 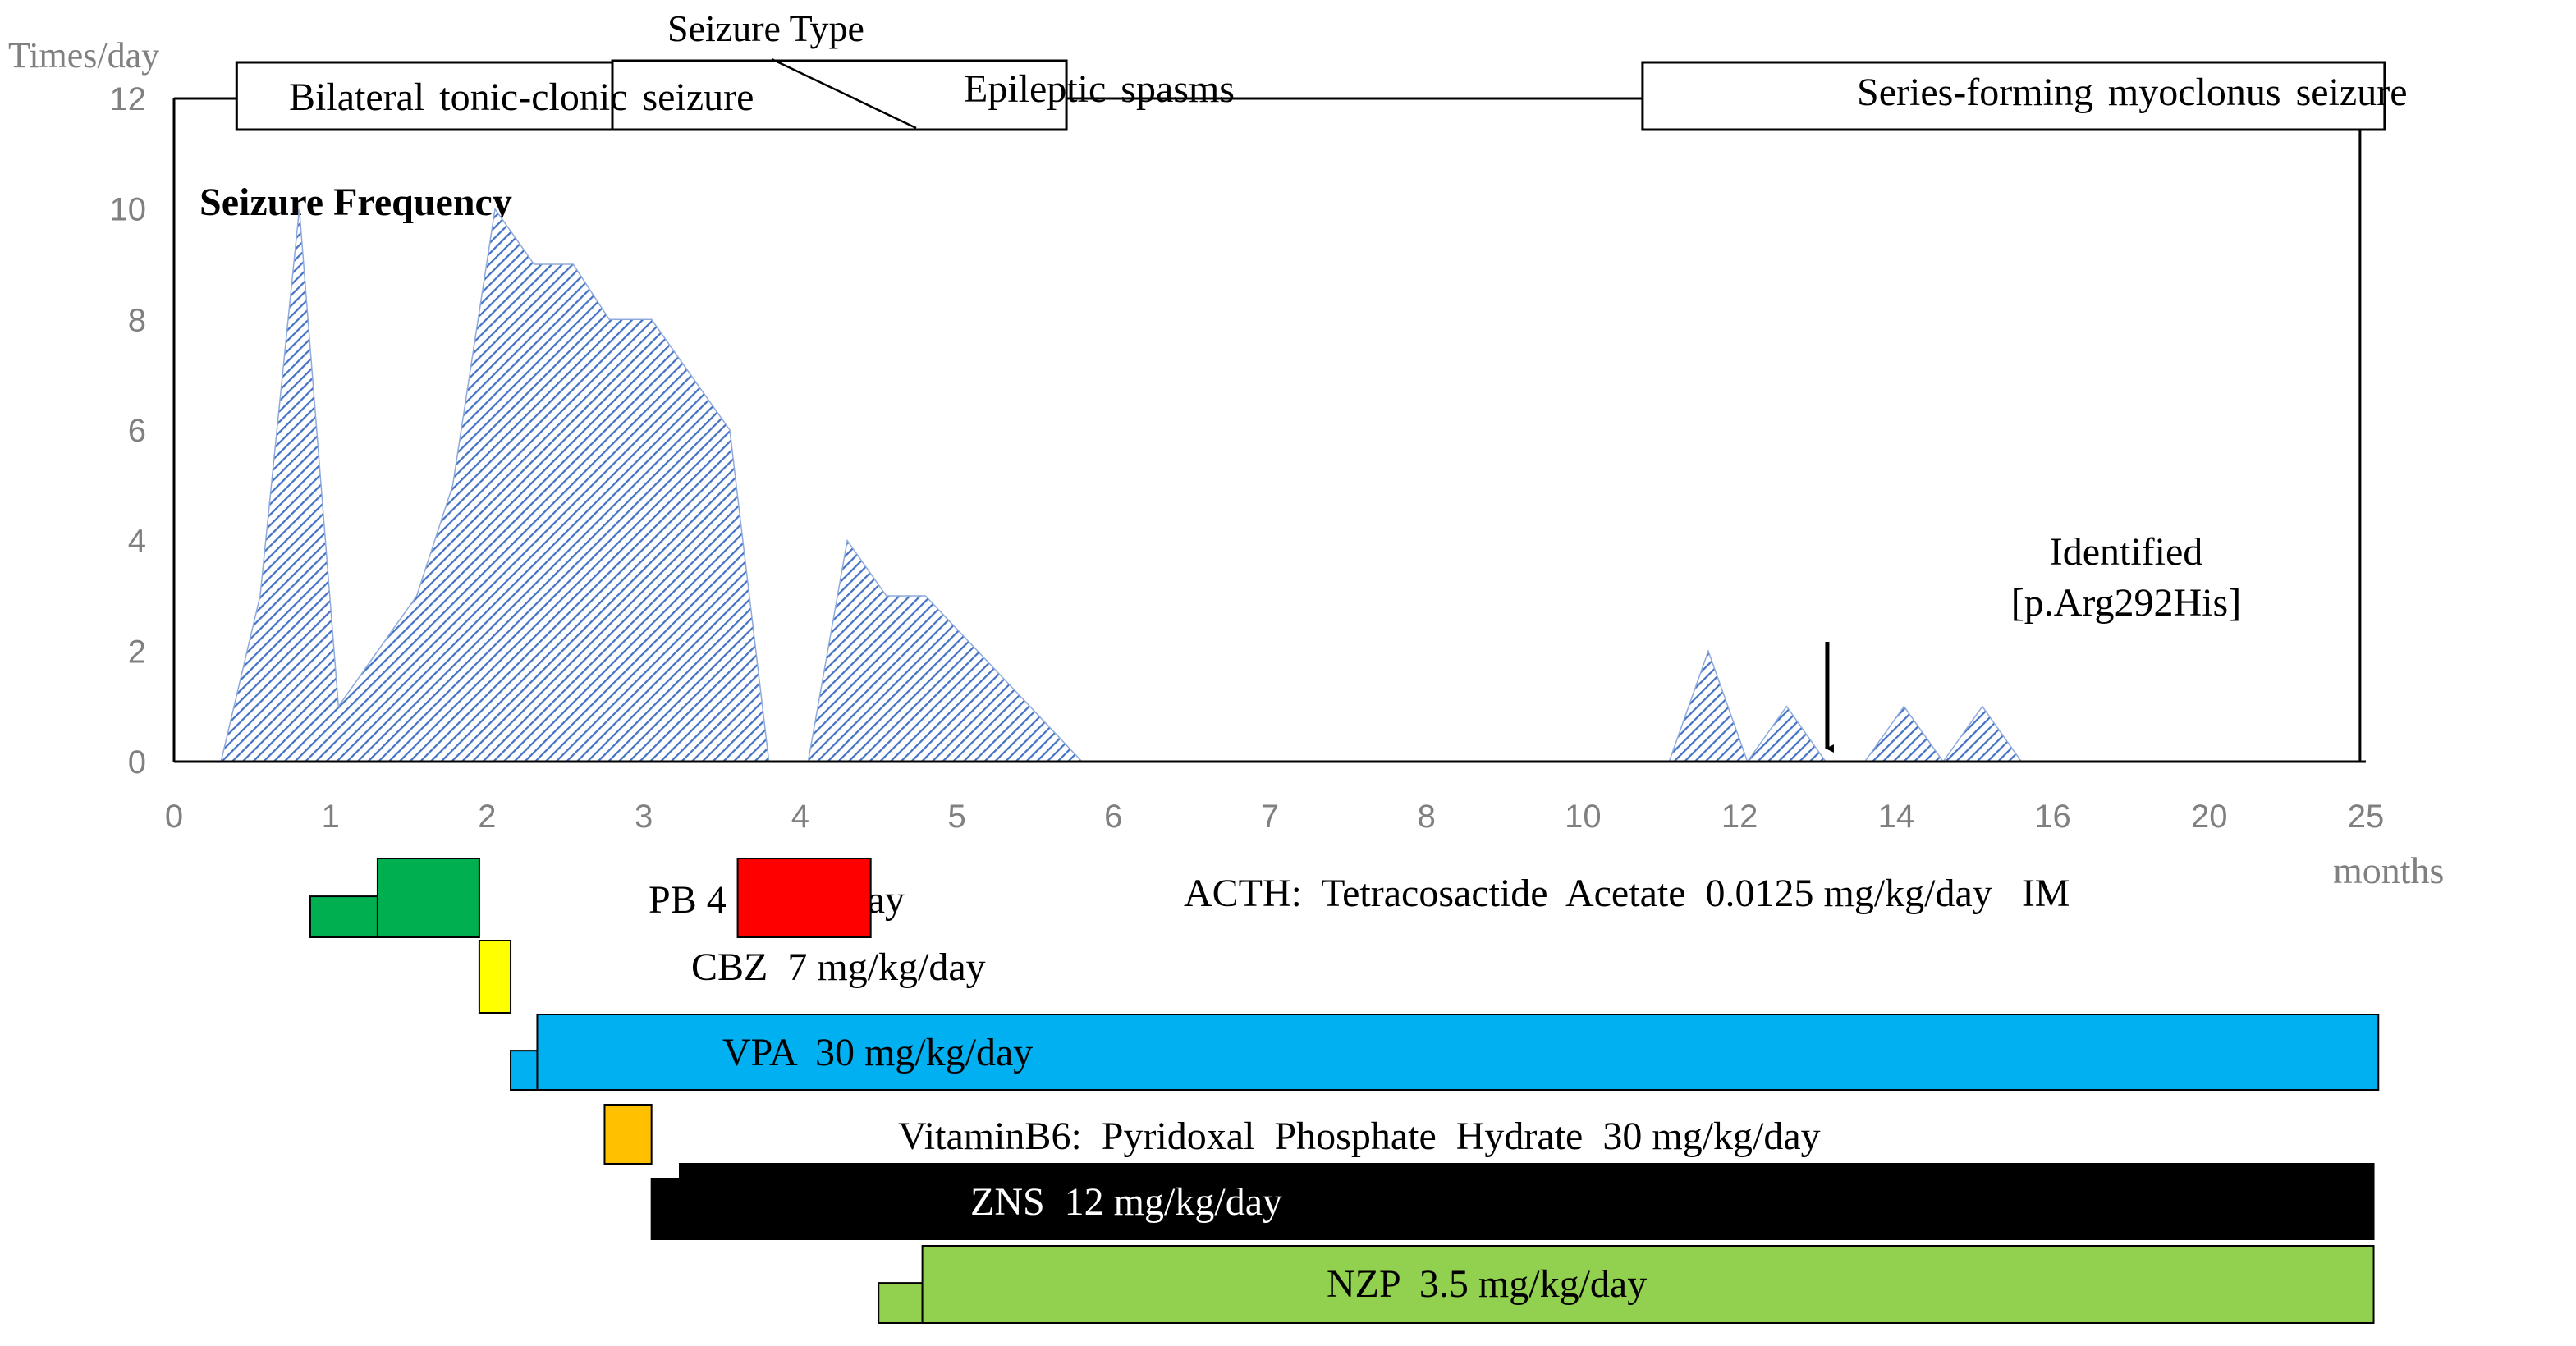 I want to click on x-axis-label: months, so click(x=2388, y=870).